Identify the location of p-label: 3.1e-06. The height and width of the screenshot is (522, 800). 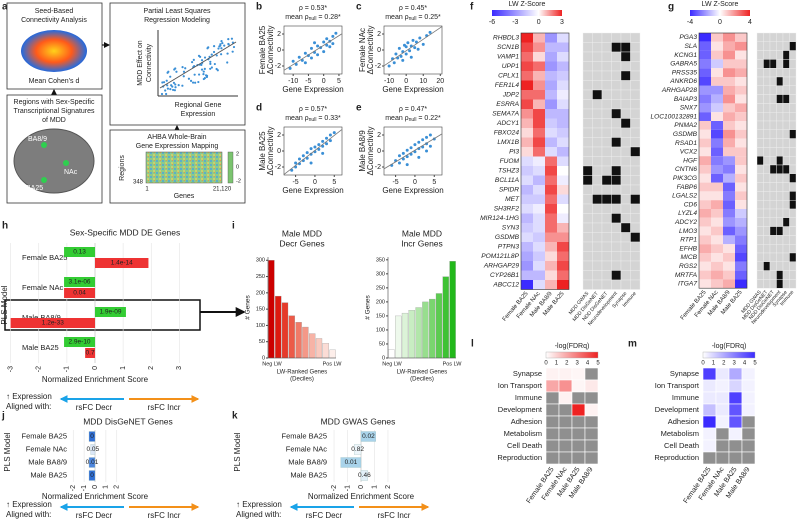
(80, 282).